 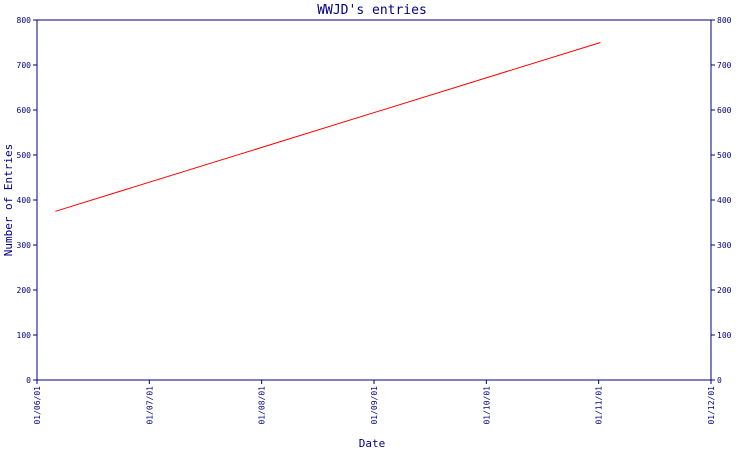 What do you see at coordinates (28, 380) in the screenshot?
I see `y-tick-label-left: 0` at bounding box center [28, 380].